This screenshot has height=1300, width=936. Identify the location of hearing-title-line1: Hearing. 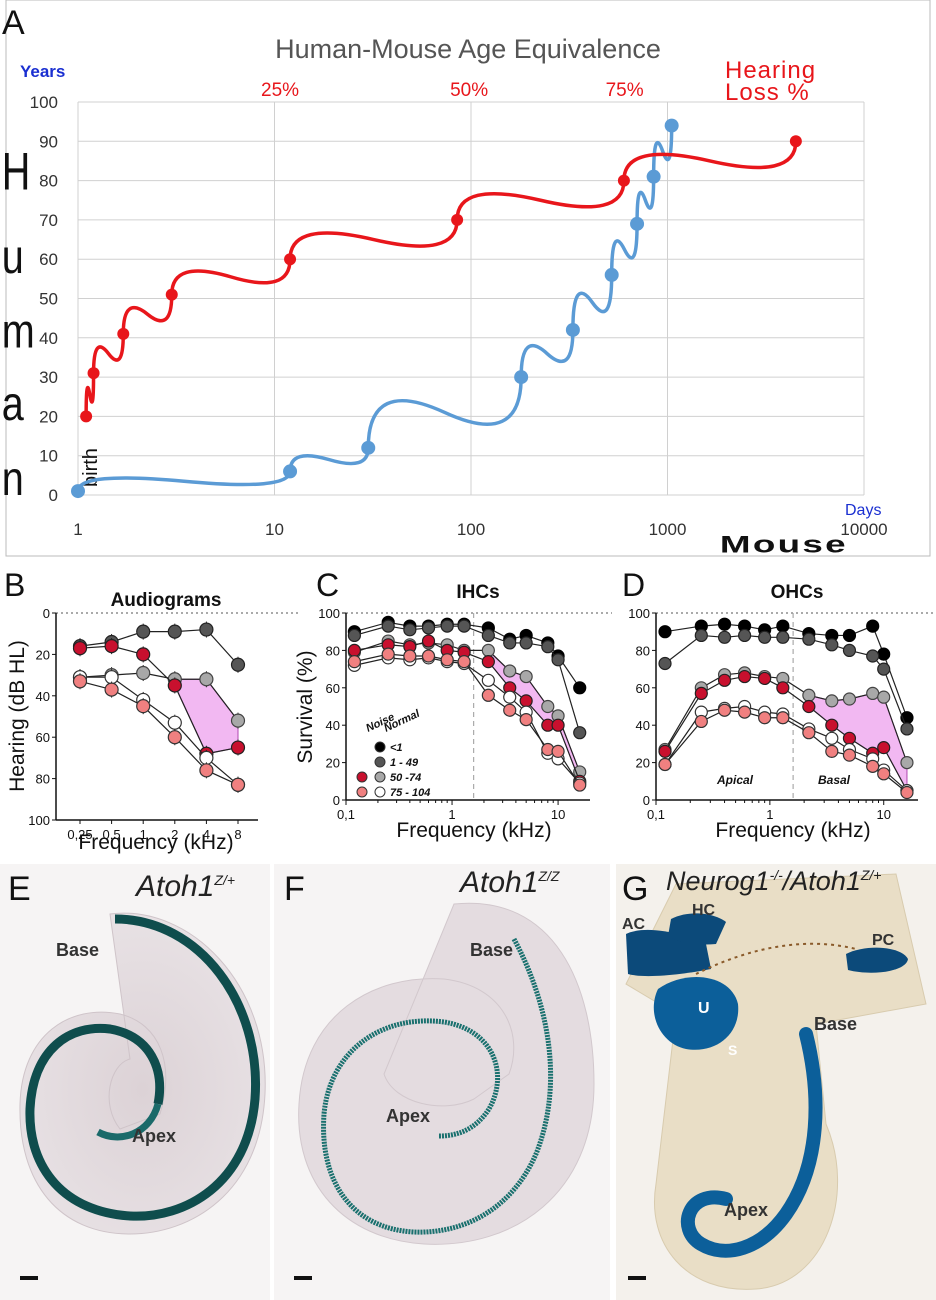
(770, 70).